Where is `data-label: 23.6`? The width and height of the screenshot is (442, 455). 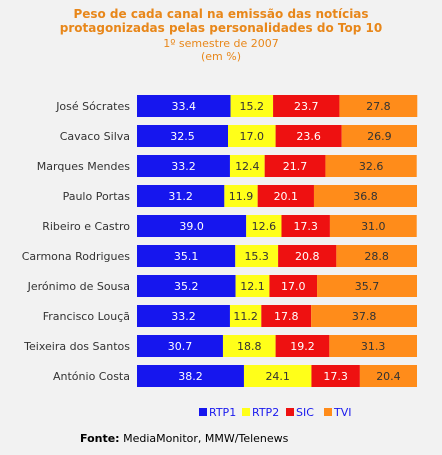
data-label: 23.6 is located at coordinates (308, 136).